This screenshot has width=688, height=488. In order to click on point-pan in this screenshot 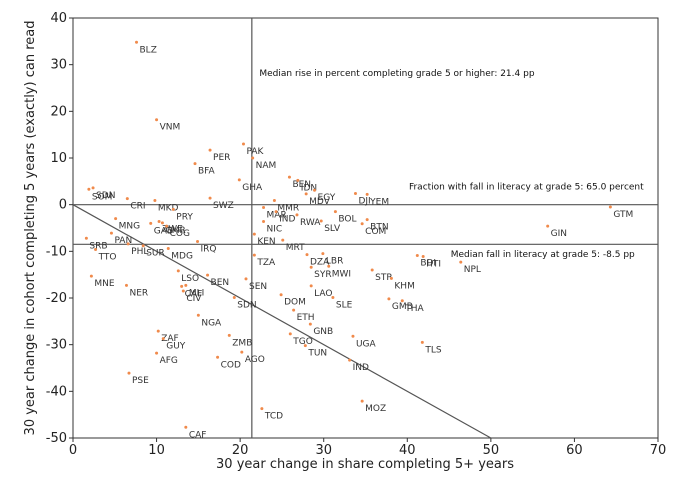, I will do `click(111, 233)`.